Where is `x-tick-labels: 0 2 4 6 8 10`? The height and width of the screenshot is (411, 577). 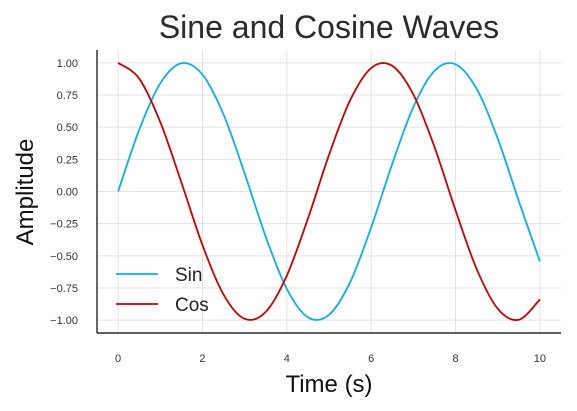 x-tick-labels: 0 2 4 6 8 10 is located at coordinates (330, 359).